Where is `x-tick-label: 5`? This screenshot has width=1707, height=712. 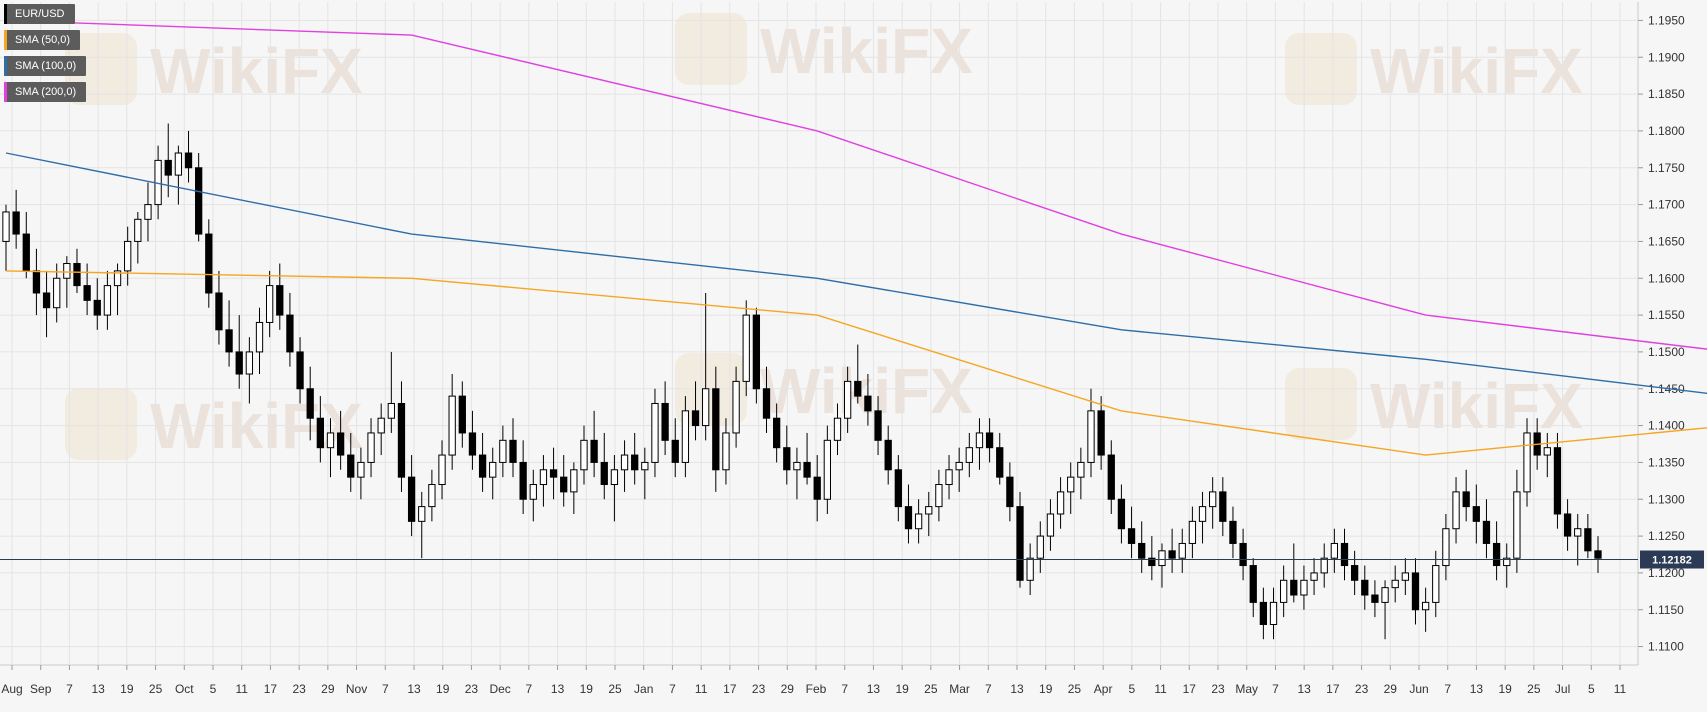 x-tick-label: 5 is located at coordinates (1591, 689).